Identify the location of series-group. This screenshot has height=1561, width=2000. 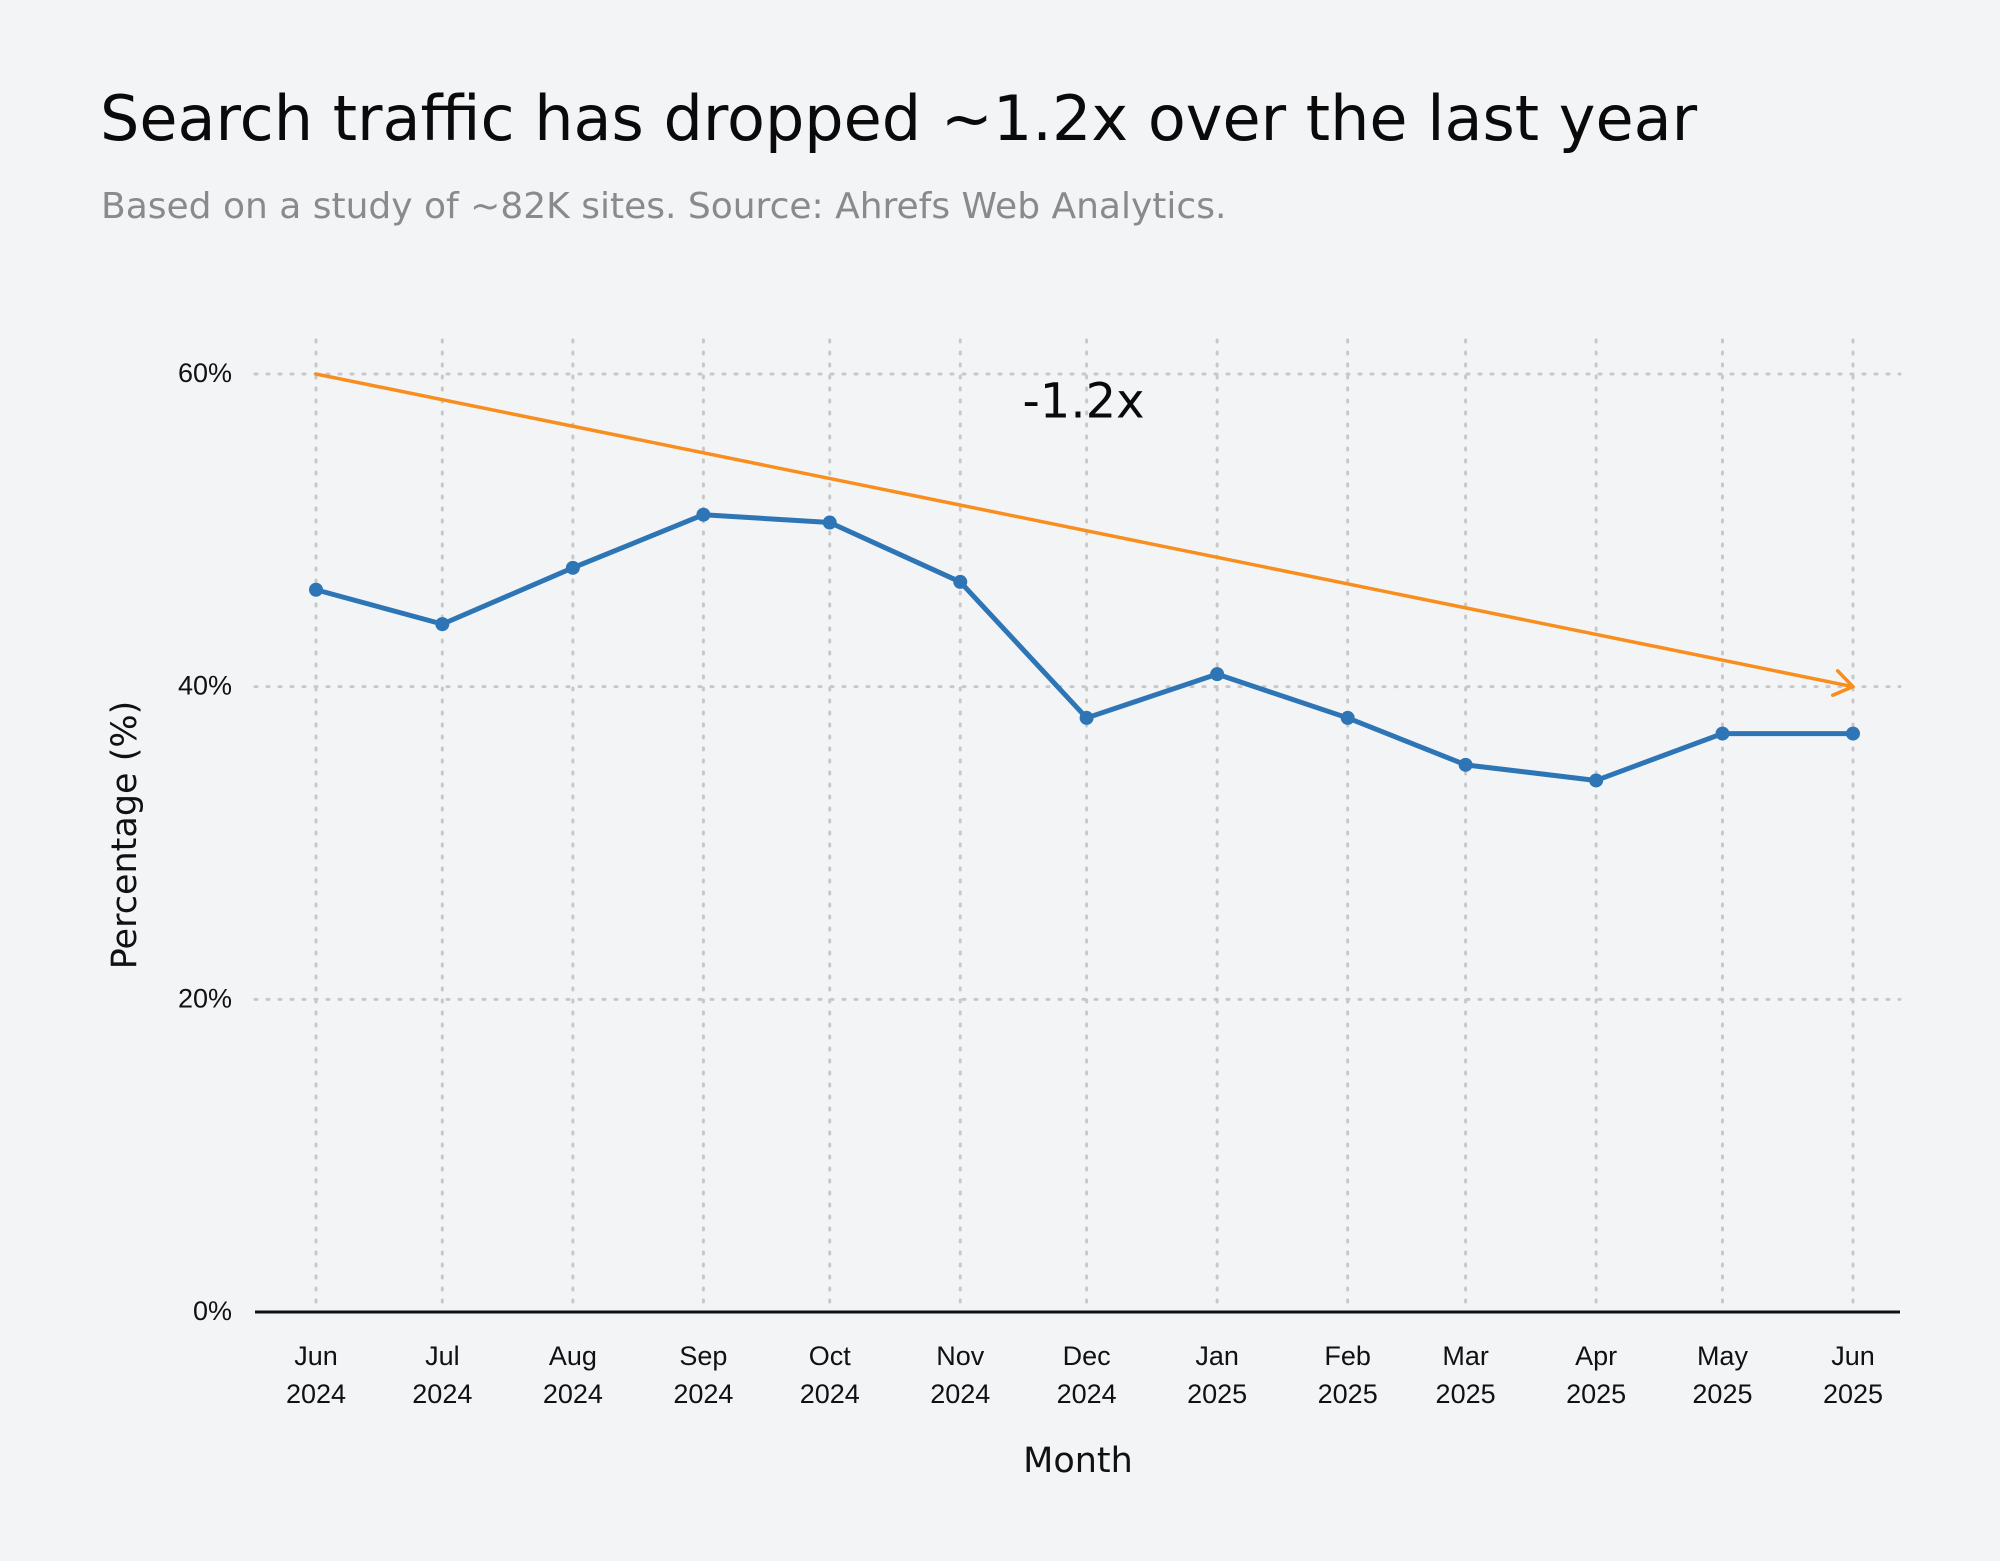
(1084, 647).